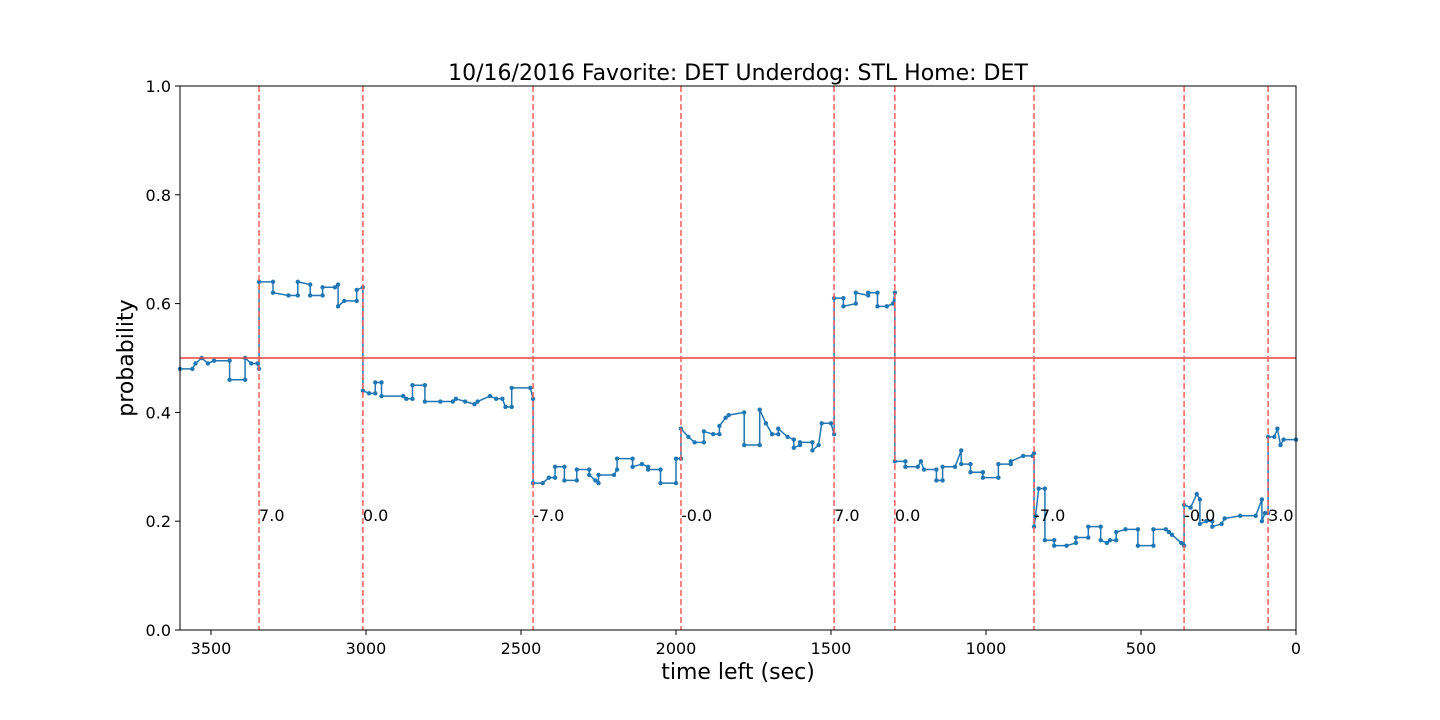 Image resolution: width=1440 pixels, height=720 pixels. I want to click on x-tick-label: 0, so click(1296, 648).